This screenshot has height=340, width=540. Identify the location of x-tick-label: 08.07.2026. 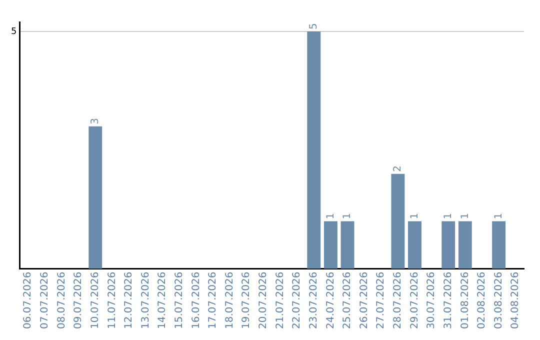
(62, 301).